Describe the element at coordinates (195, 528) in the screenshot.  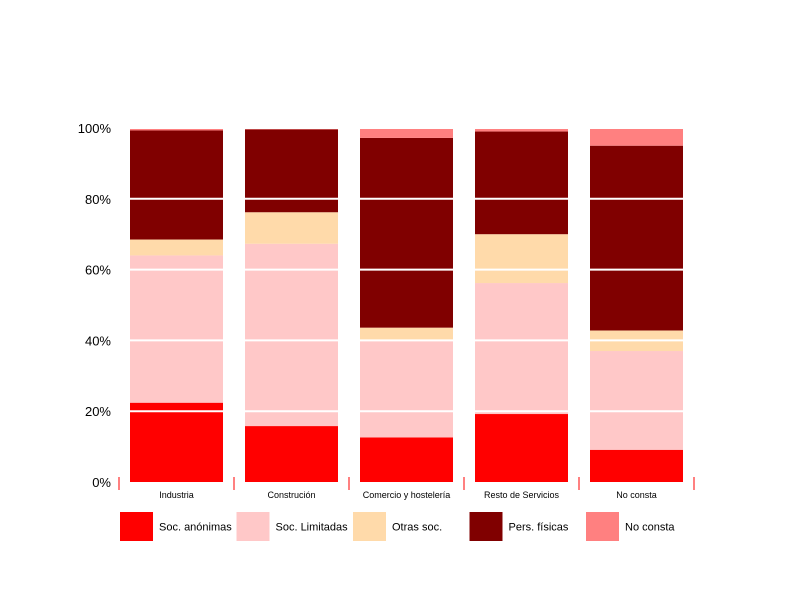
I see `legend-label-0: Soc. anónimas` at that location.